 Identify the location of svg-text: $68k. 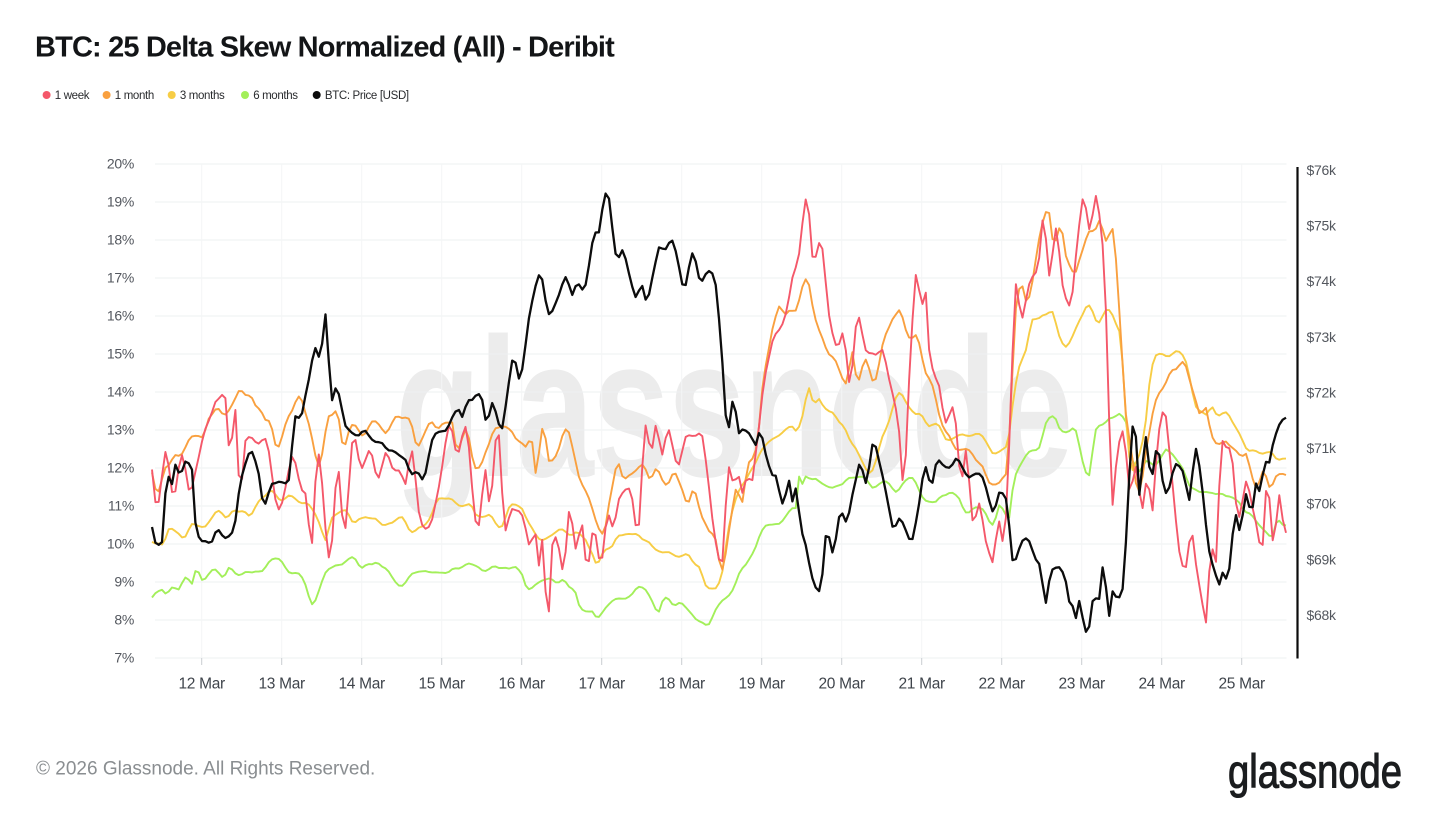
(1322, 615).